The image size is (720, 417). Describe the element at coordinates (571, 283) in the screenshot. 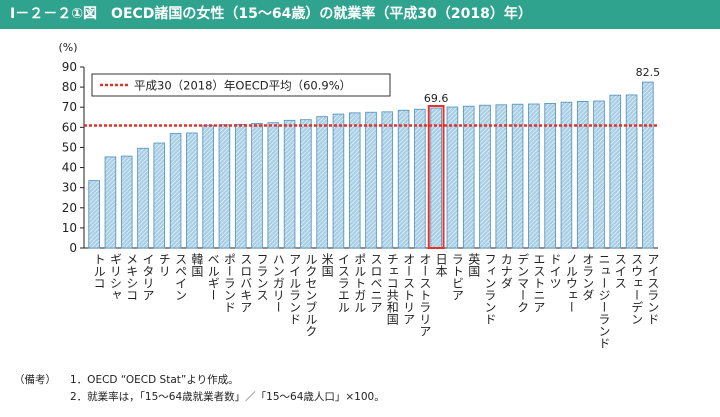

I see `x-tick-label: ノルウェー` at that location.